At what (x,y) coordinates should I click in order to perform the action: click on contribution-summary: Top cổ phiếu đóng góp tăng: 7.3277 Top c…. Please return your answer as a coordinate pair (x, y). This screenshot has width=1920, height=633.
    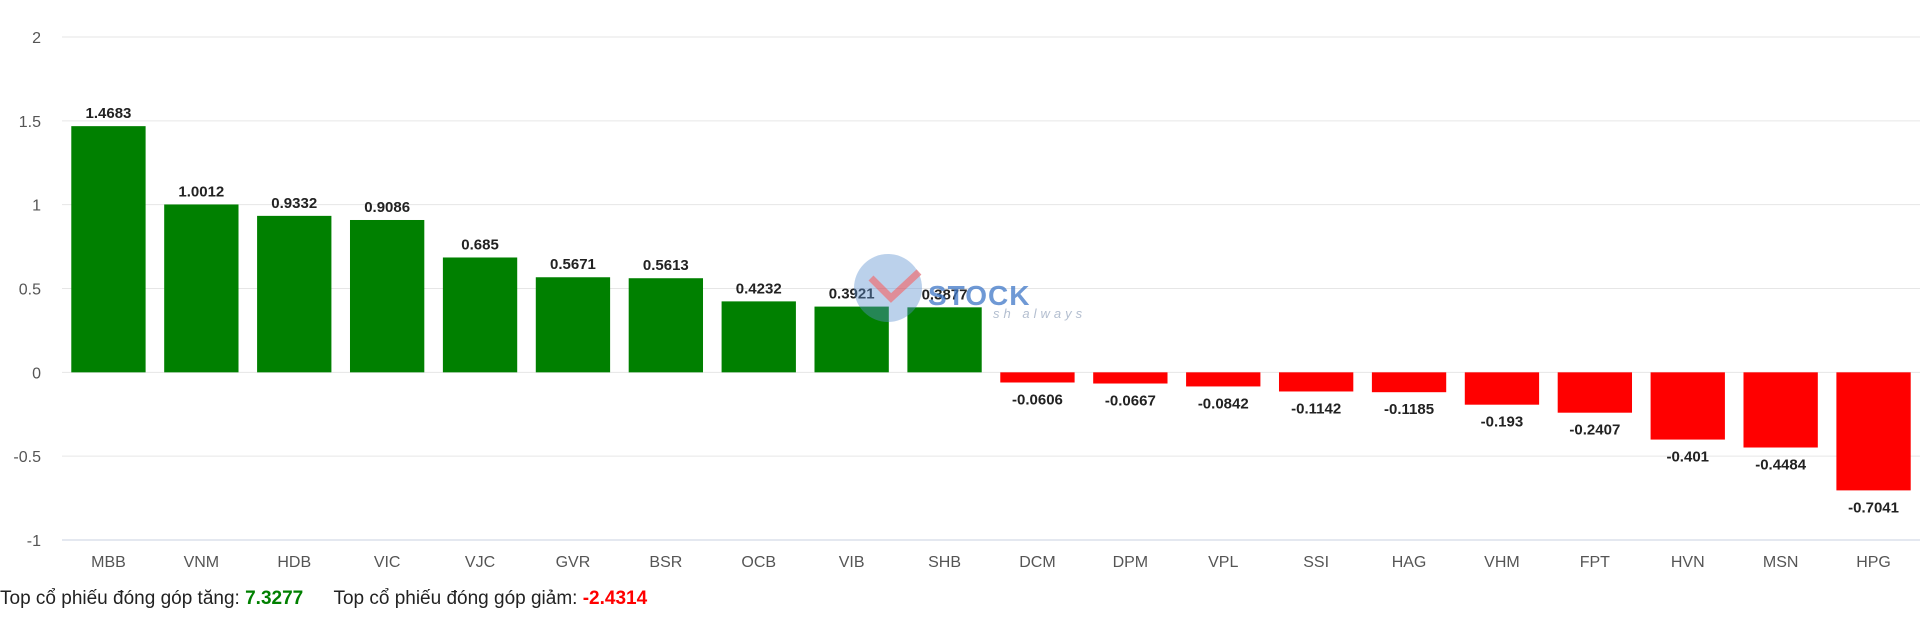
    Looking at the image, I should click on (323, 599).